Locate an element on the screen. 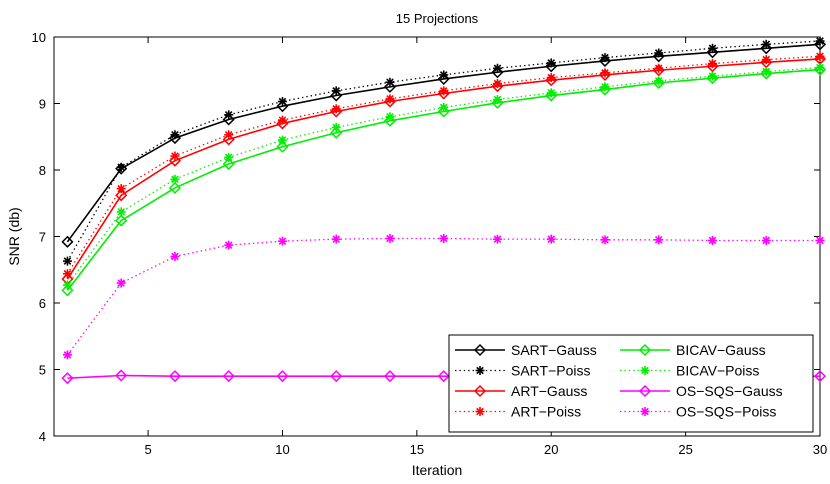 This screenshot has width=830, height=484. legend-item-bicav-poiss: BICAV−Poiss is located at coordinates (689, 371).